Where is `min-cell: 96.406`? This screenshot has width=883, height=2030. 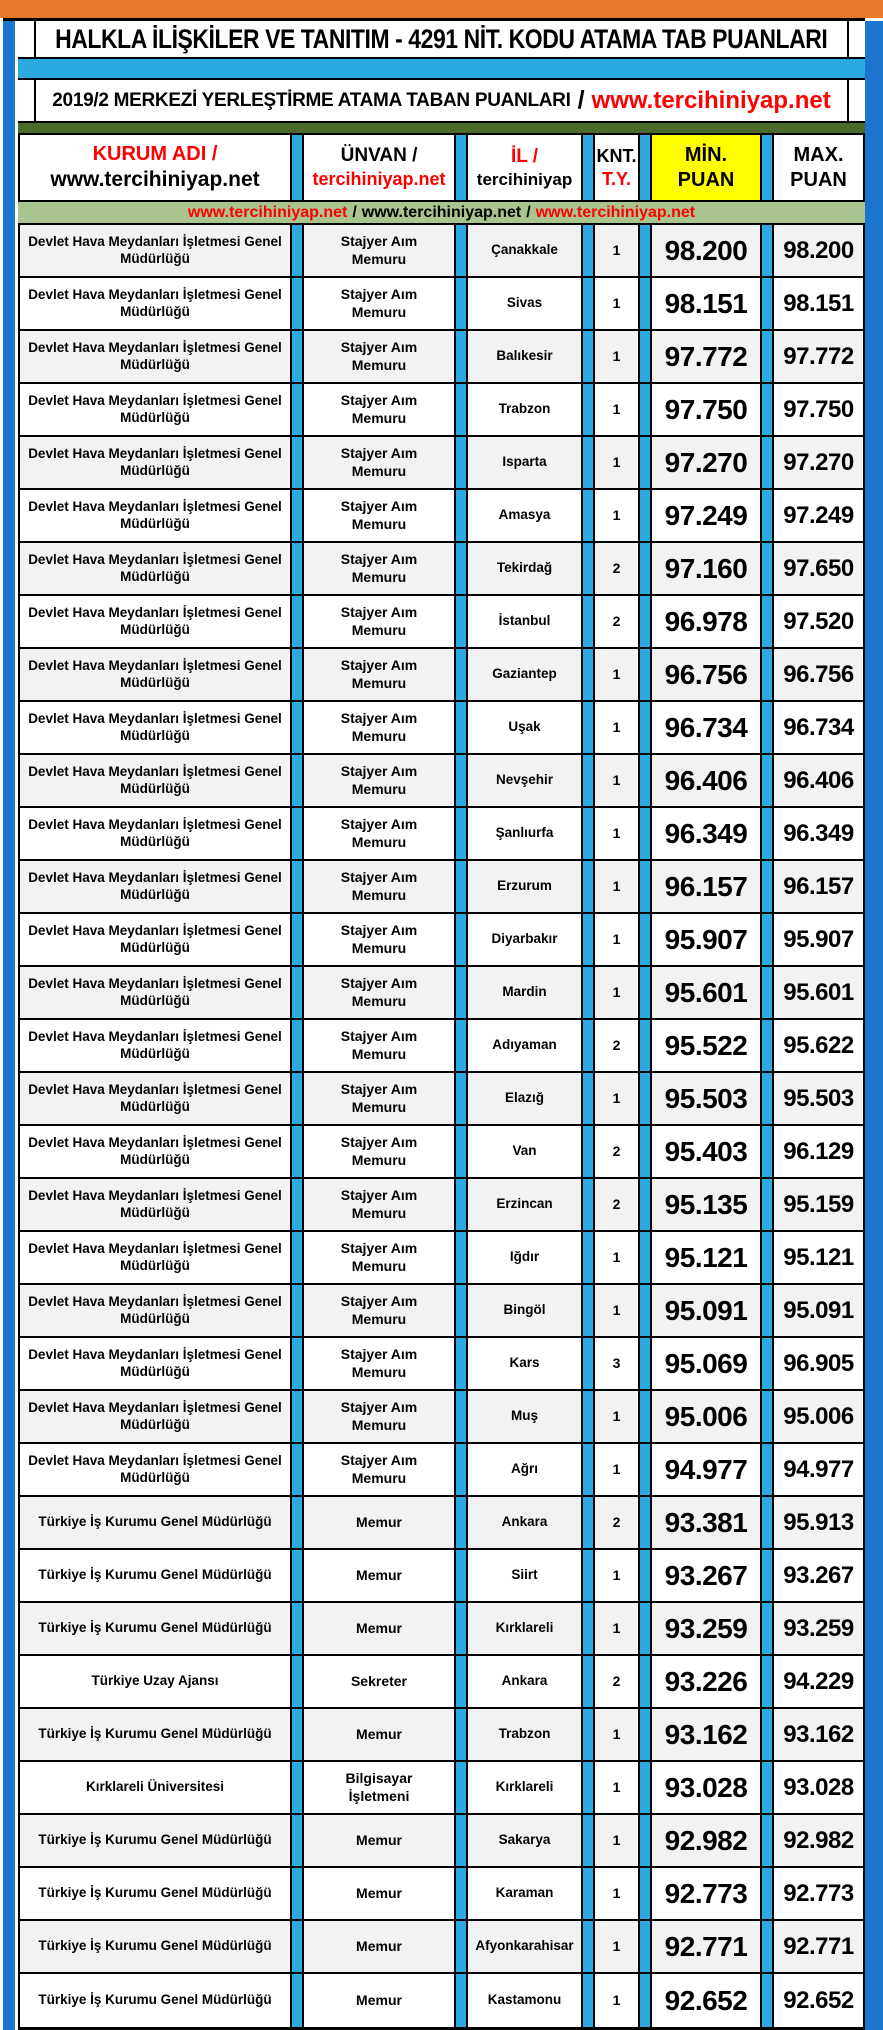
min-cell: 96.406 is located at coordinates (706, 780).